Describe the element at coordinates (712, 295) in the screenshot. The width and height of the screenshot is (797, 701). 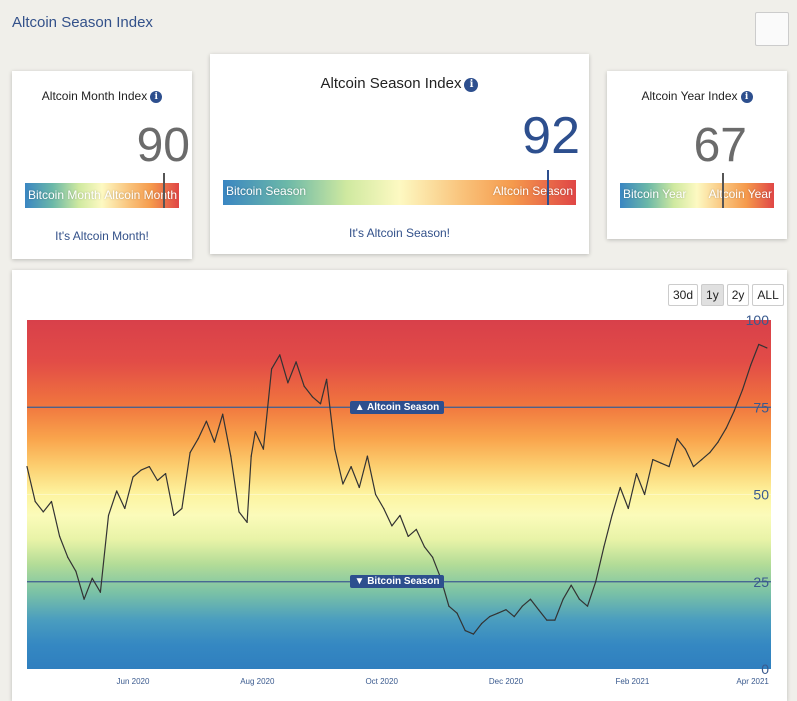
I see `range-button-1y: 1y` at that location.